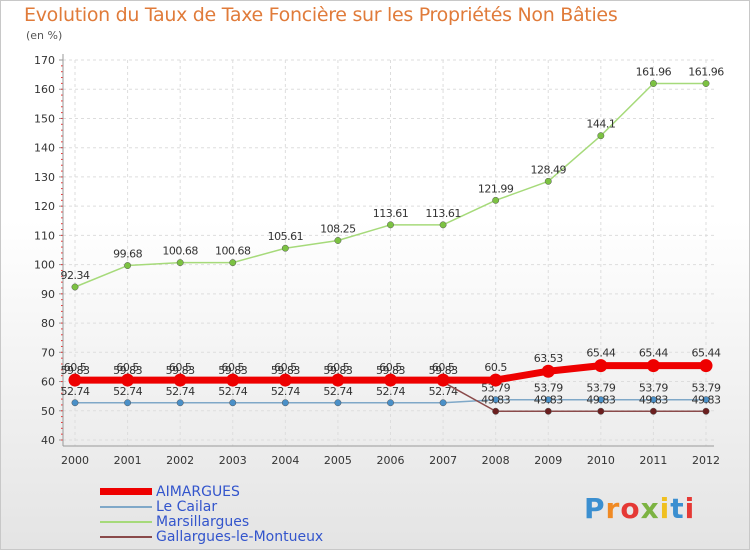  Describe the element at coordinates (600, 124) in the screenshot. I see `data-label-marsillargues: 144.1` at that location.